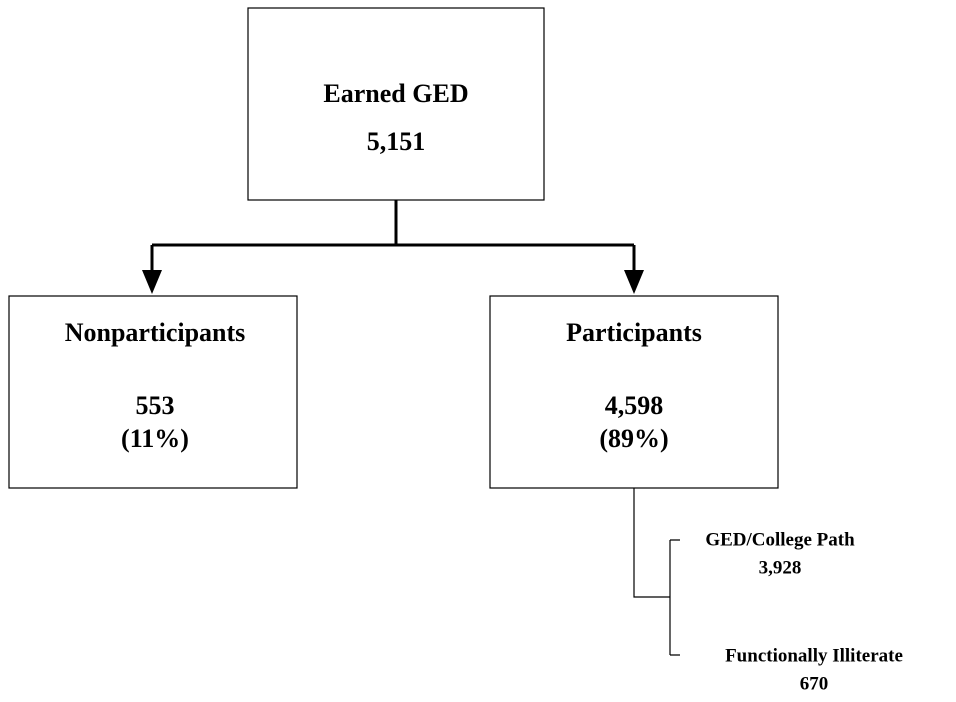 This screenshot has height=702, width=956. I want to click on node-label: Participants, so click(634, 332).